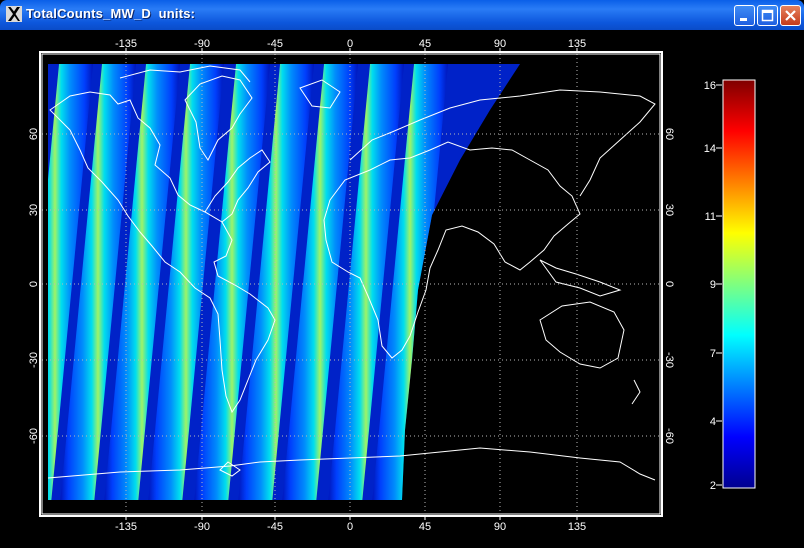 The width and height of the screenshot is (804, 548). Describe the element at coordinates (710, 86) in the screenshot. I see `colorbar-label: 16` at that location.